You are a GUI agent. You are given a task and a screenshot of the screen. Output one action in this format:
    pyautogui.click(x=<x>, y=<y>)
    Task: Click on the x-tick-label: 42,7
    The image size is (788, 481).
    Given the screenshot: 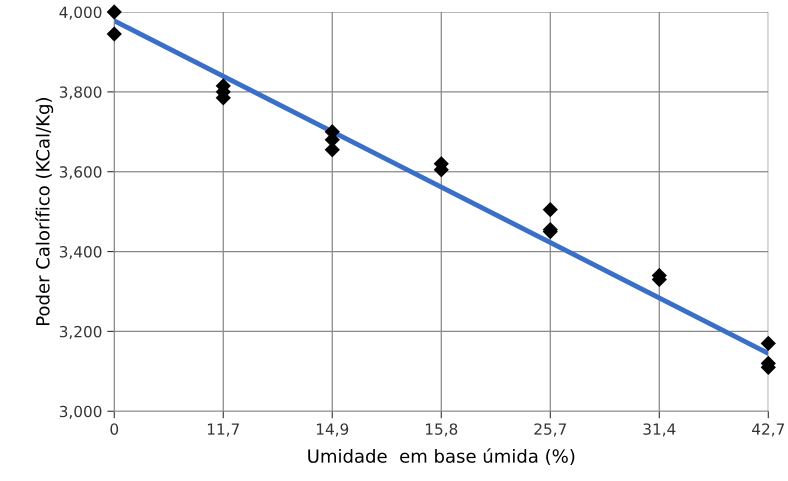 What is the action you would take?
    pyautogui.click(x=768, y=429)
    